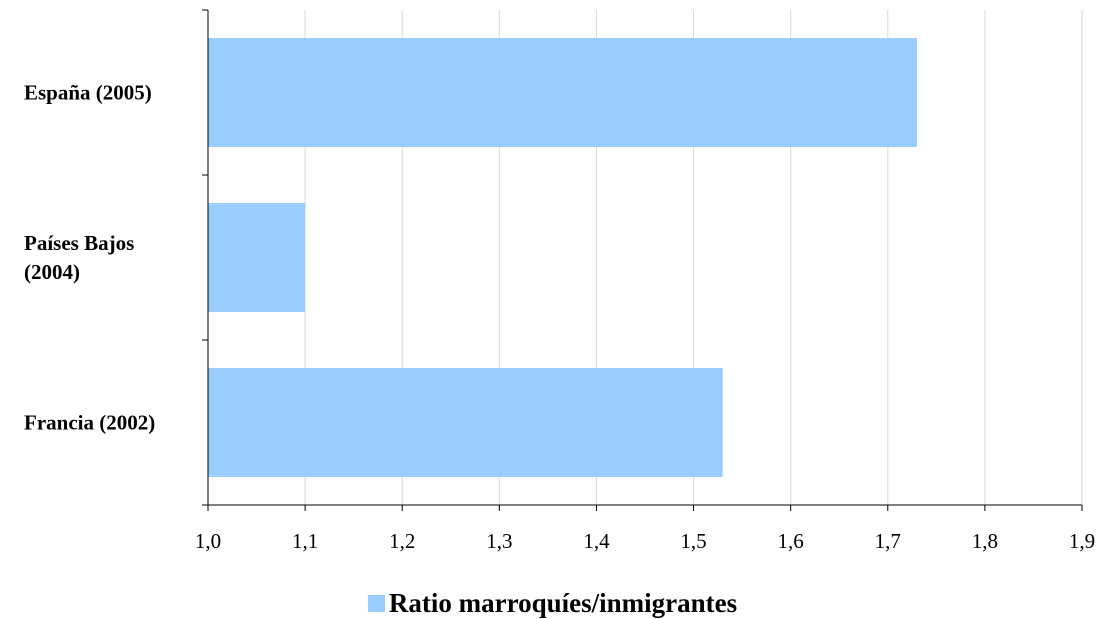 Image resolution: width=1105 pixels, height=619 pixels. What do you see at coordinates (693, 541) in the screenshot?
I see `x-tick-label: 1,5` at bounding box center [693, 541].